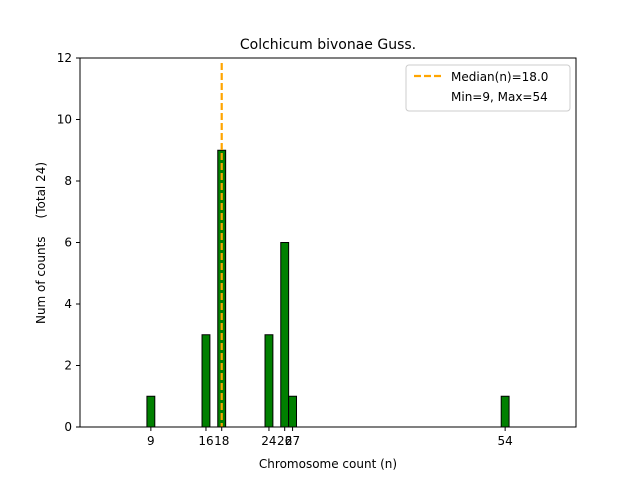 The width and height of the screenshot is (640, 484). I want to click on y-tick-label: 6, so click(68, 243).